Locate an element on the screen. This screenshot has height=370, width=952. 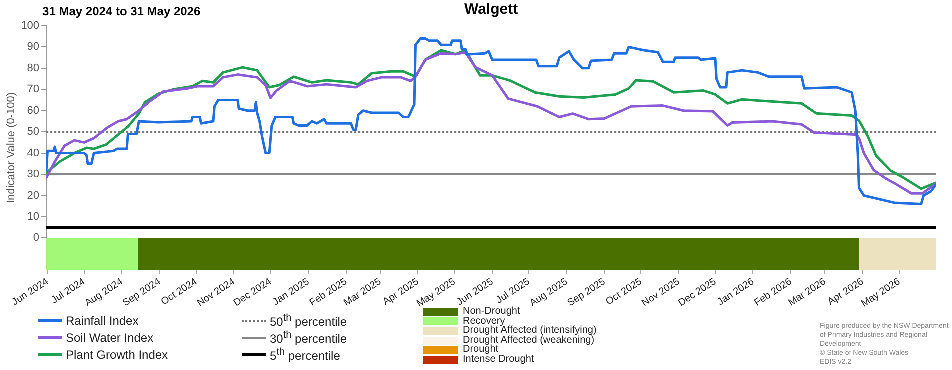
y-tick-label: 20 is located at coordinates (33, 196).